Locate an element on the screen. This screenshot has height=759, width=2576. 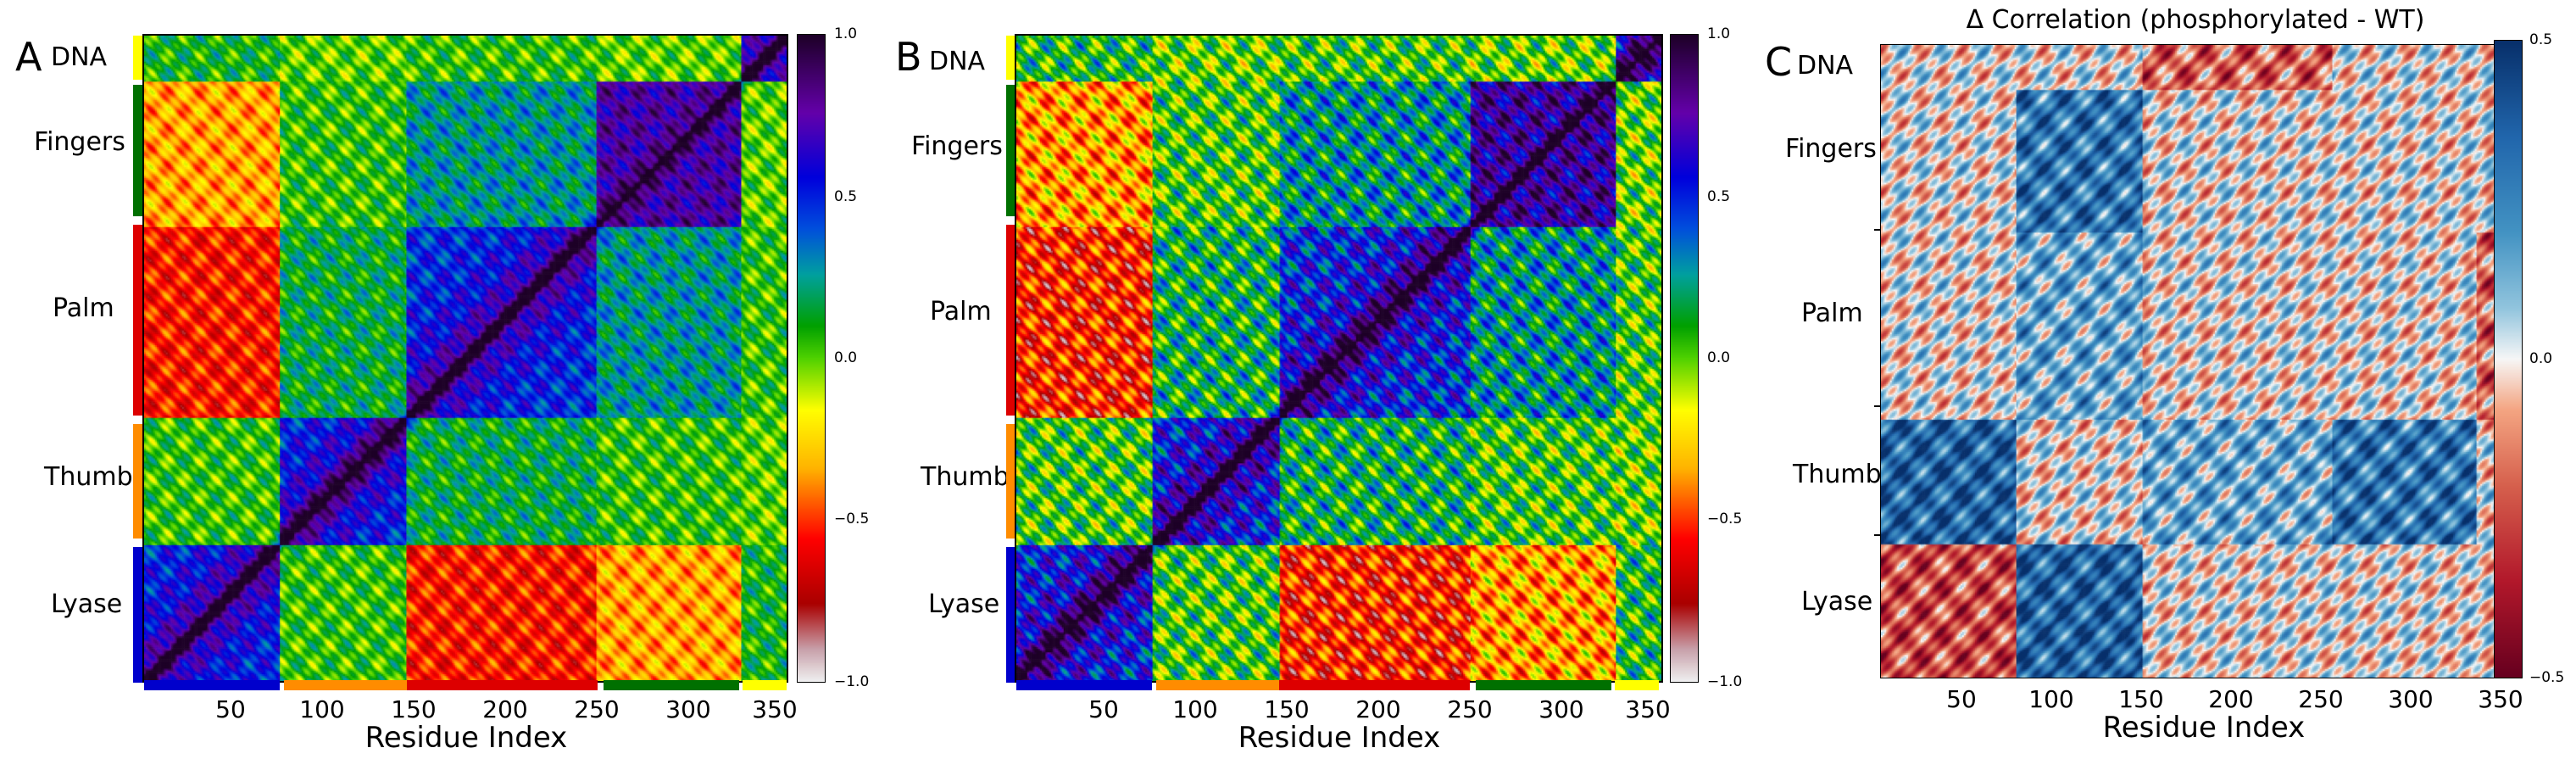
domain-bar-x-lyase-b is located at coordinates (1084, 685).